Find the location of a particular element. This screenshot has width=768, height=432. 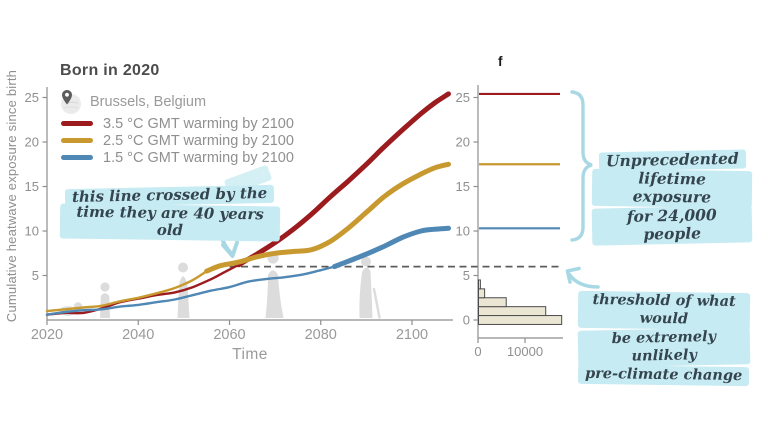

silhouette-adult is located at coordinates (274, 285).